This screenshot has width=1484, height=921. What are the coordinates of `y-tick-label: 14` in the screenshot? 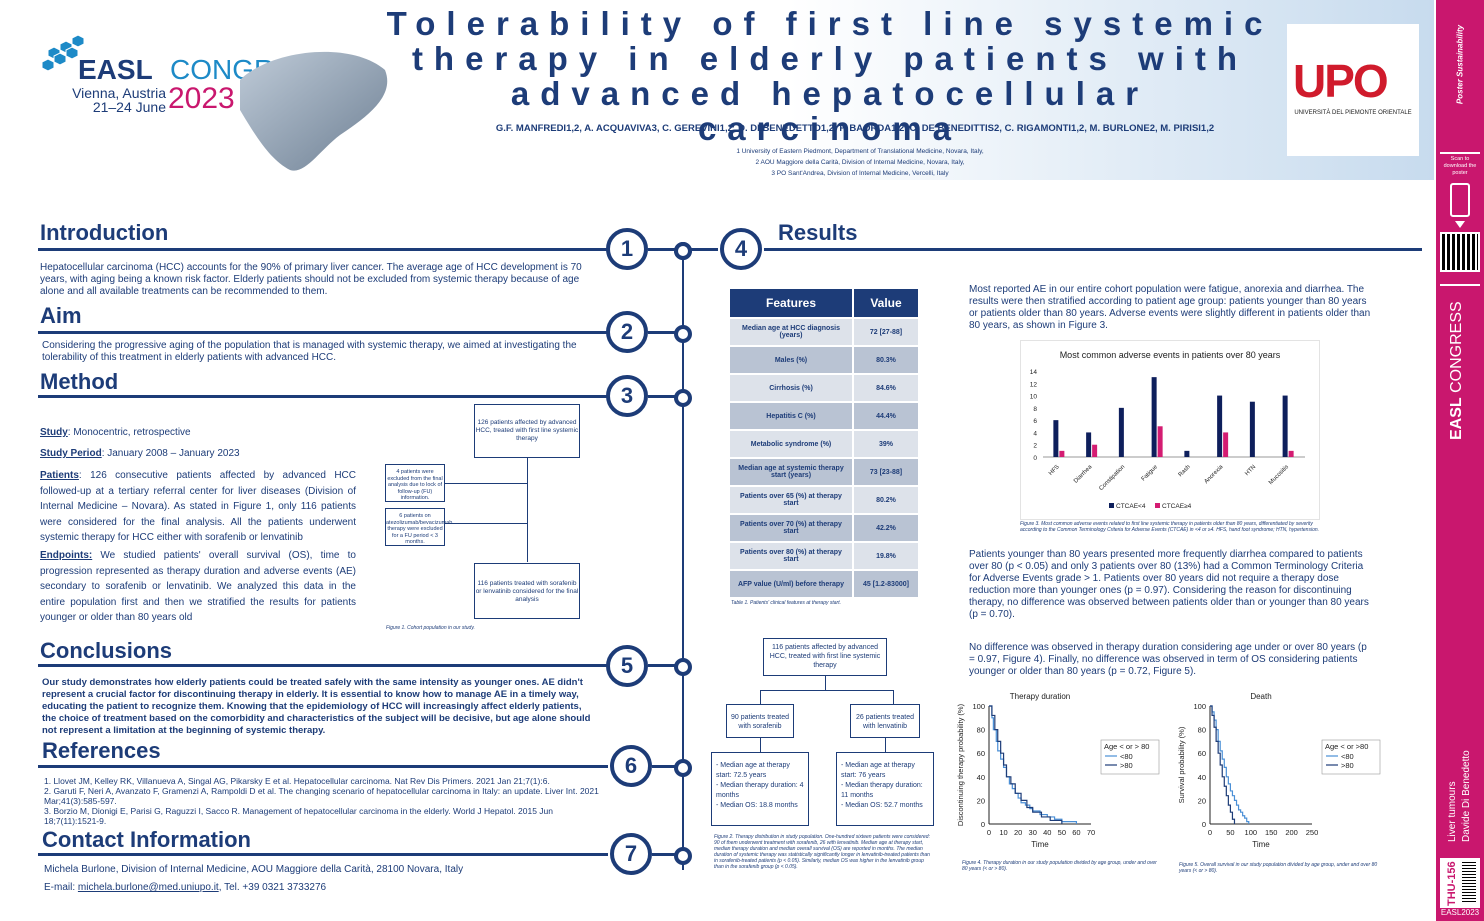 It's located at (1034, 372).